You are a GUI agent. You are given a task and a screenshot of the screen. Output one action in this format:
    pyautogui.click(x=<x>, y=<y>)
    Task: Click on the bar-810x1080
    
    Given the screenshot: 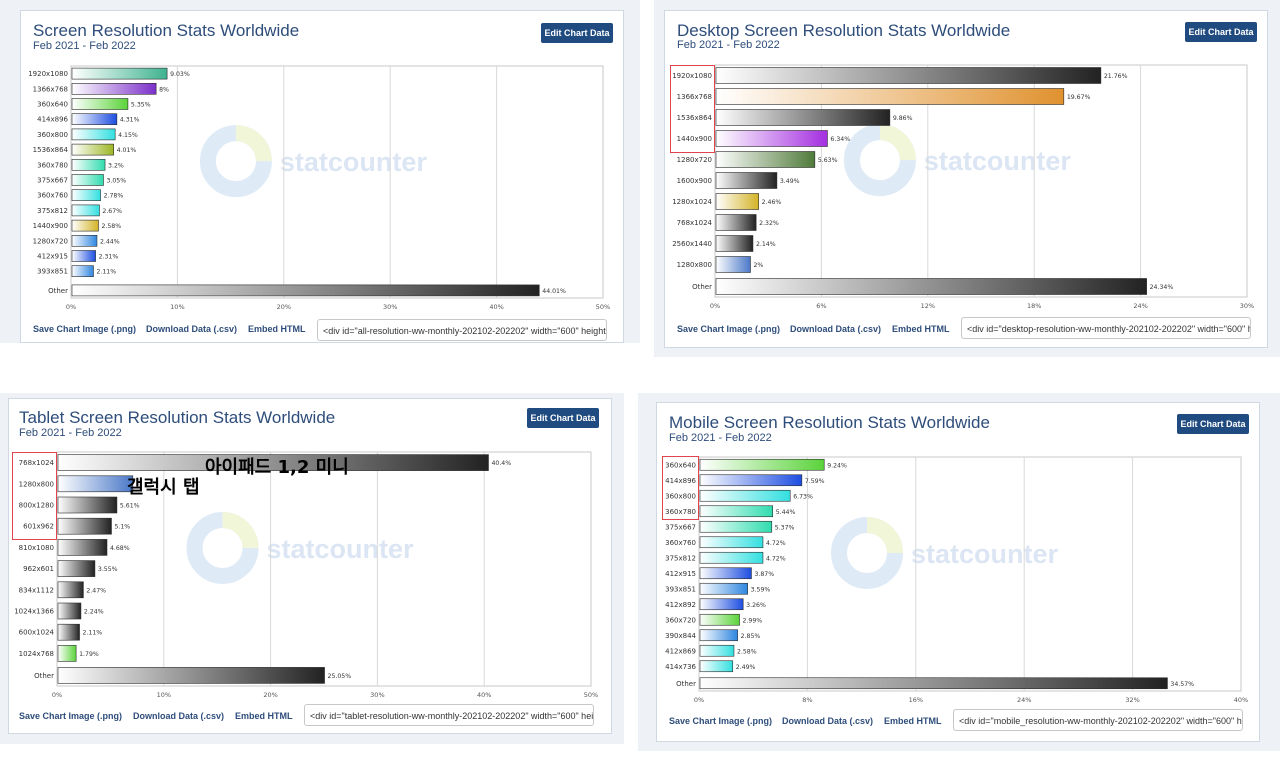 What is the action you would take?
    pyautogui.click(x=82, y=547)
    